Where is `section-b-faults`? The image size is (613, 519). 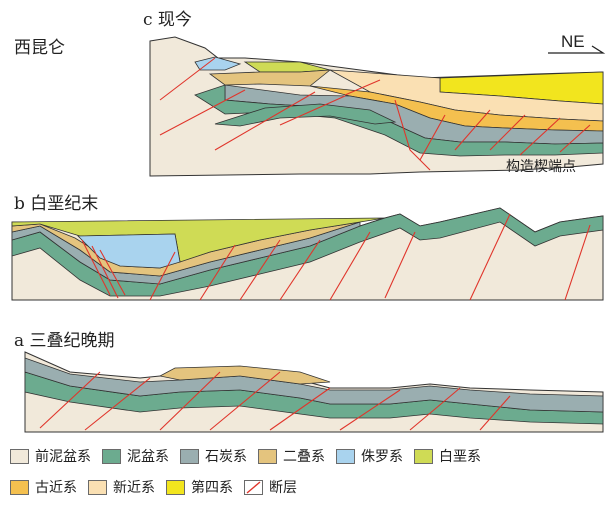
section-b-faults is located at coordinates (336, 257).